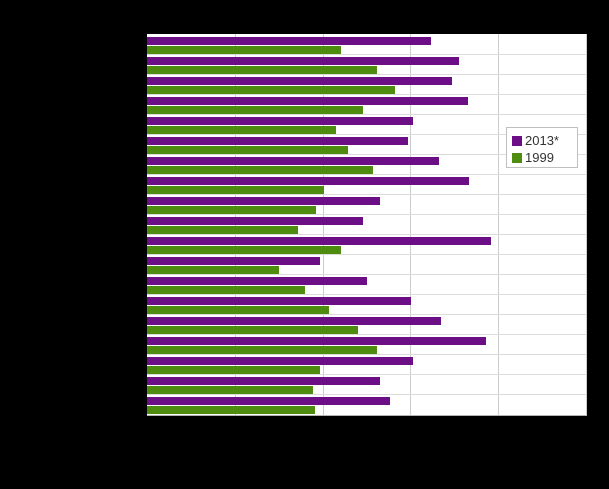 This screenshot has width=609, height=489. Describe the element at coordinates (517, 157) in the screenshot. I see `legend-swatch-1999-icon` at that location.